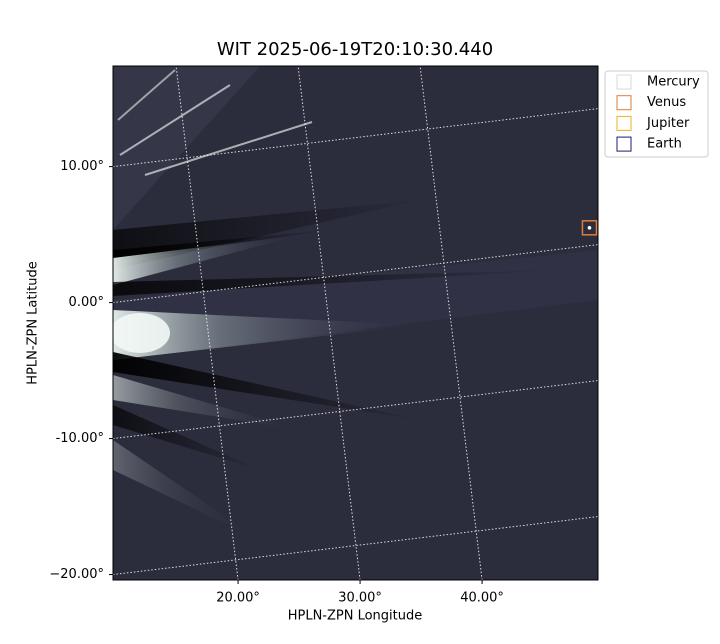 The height and width of the screenshot is (644, 720). Describe the element at coordinates (355, 49) in the screenshot. I see `chart-title: WIT 2025-06-19T20:10:30.440` at that location.